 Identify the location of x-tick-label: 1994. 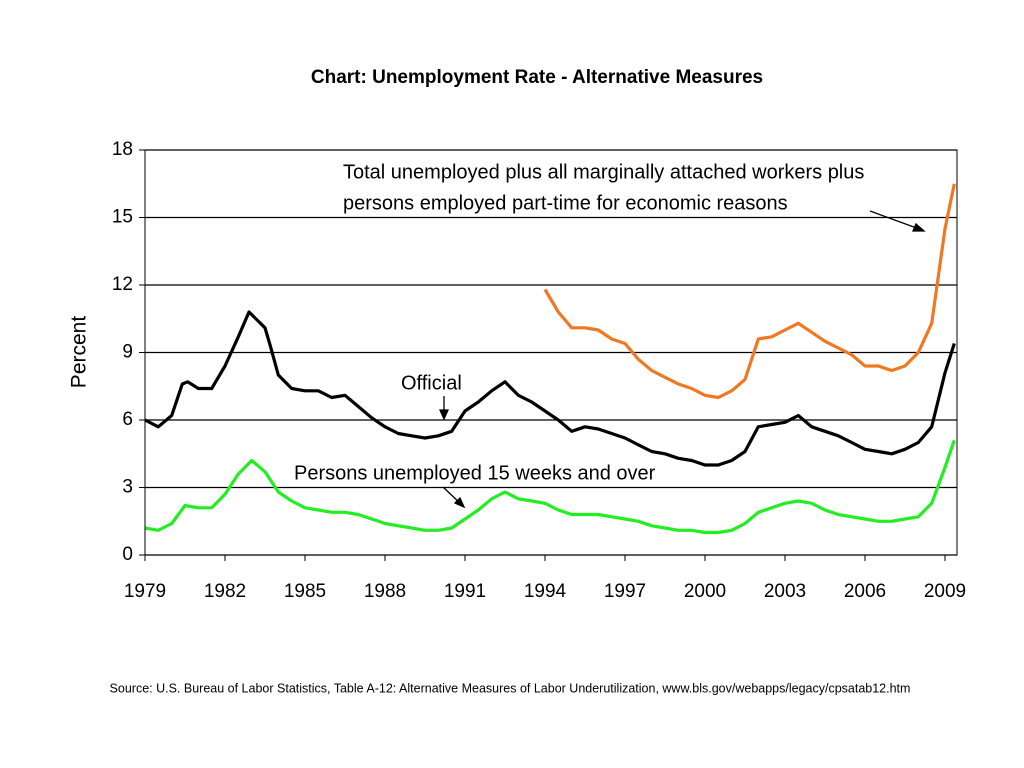
(545, 591).